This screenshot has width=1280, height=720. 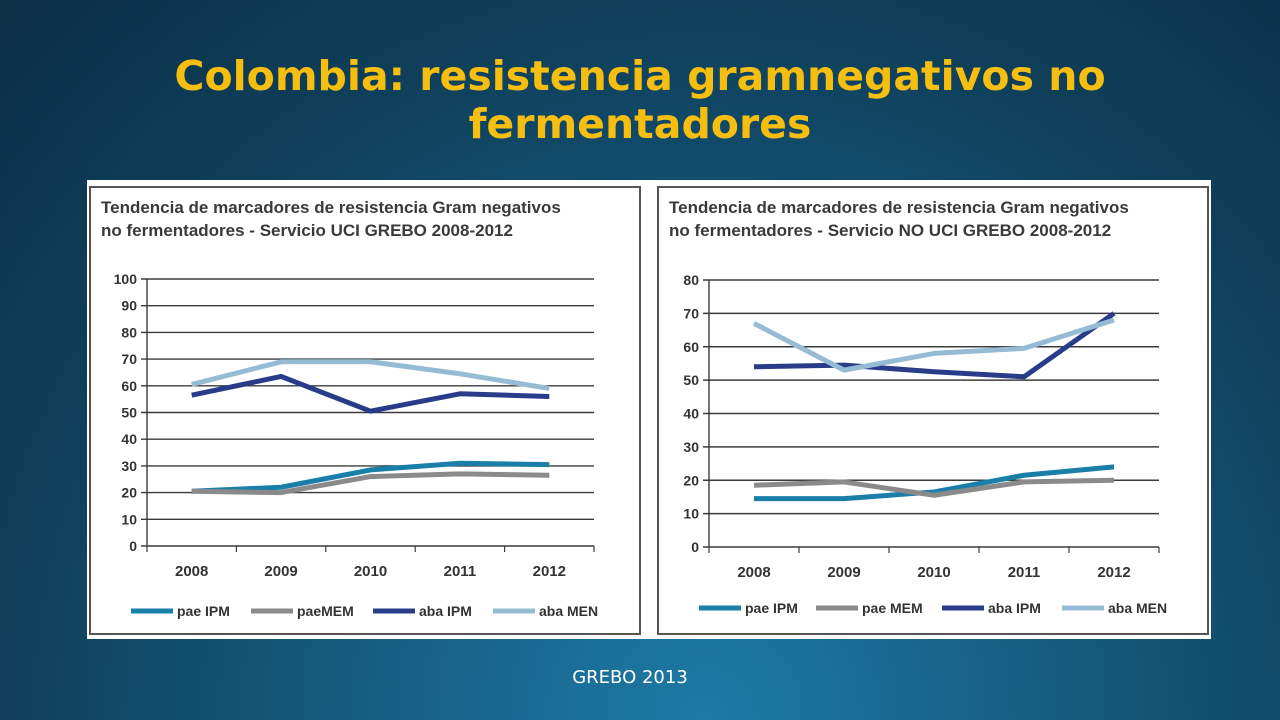 I want to click on y-tick-label: 100, so click(x=126, y=279).